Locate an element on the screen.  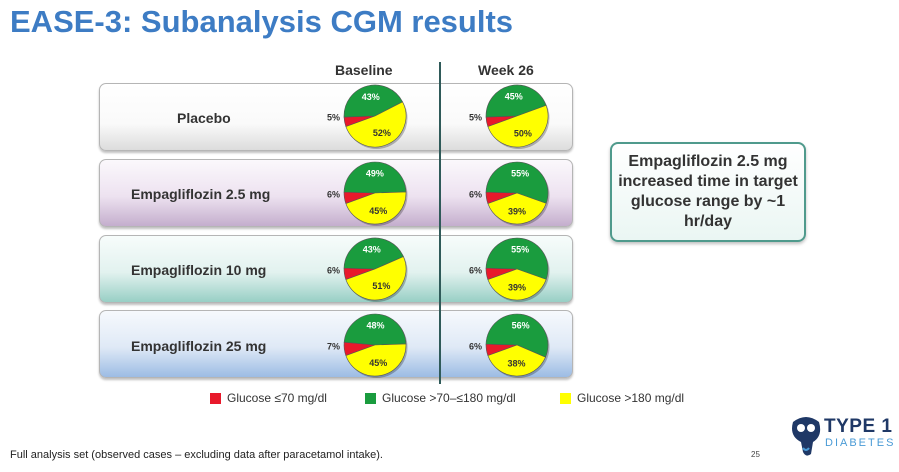
type1-diabetes-logo: TYPE 1 DIABETES is located at coordinates (841, 436).